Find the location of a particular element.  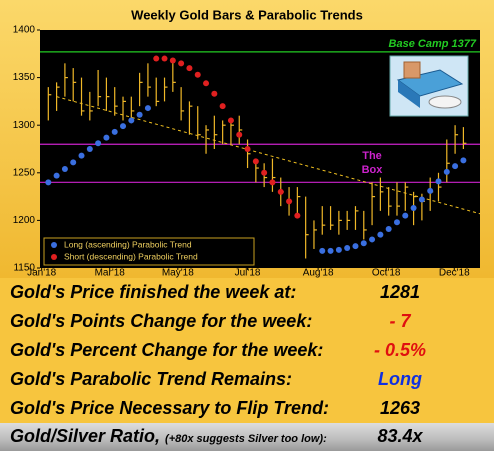

row-label: Gold's Points Change for the week: is located at coordinates (161, 321).